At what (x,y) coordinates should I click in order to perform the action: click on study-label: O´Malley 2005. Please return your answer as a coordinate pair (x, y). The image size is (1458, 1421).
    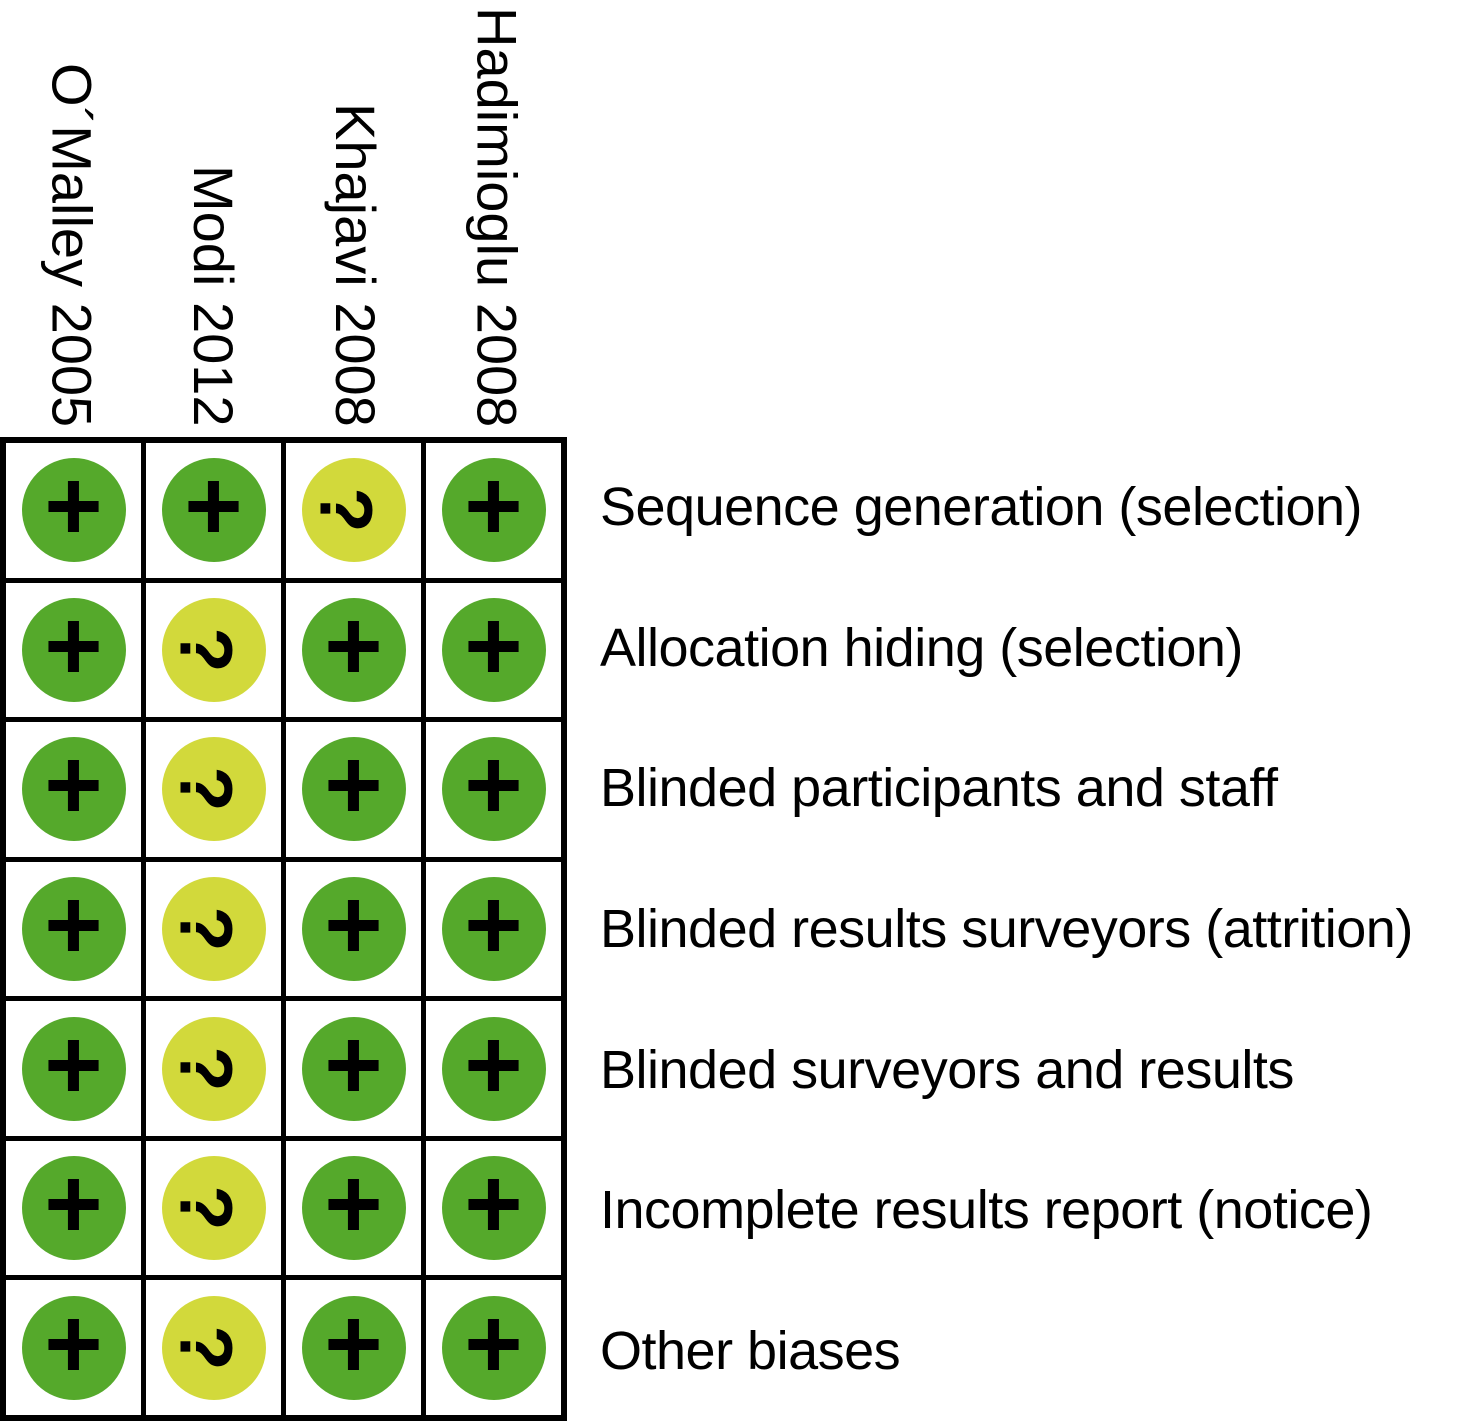
    Looking at the image, I should click on (72, 244).